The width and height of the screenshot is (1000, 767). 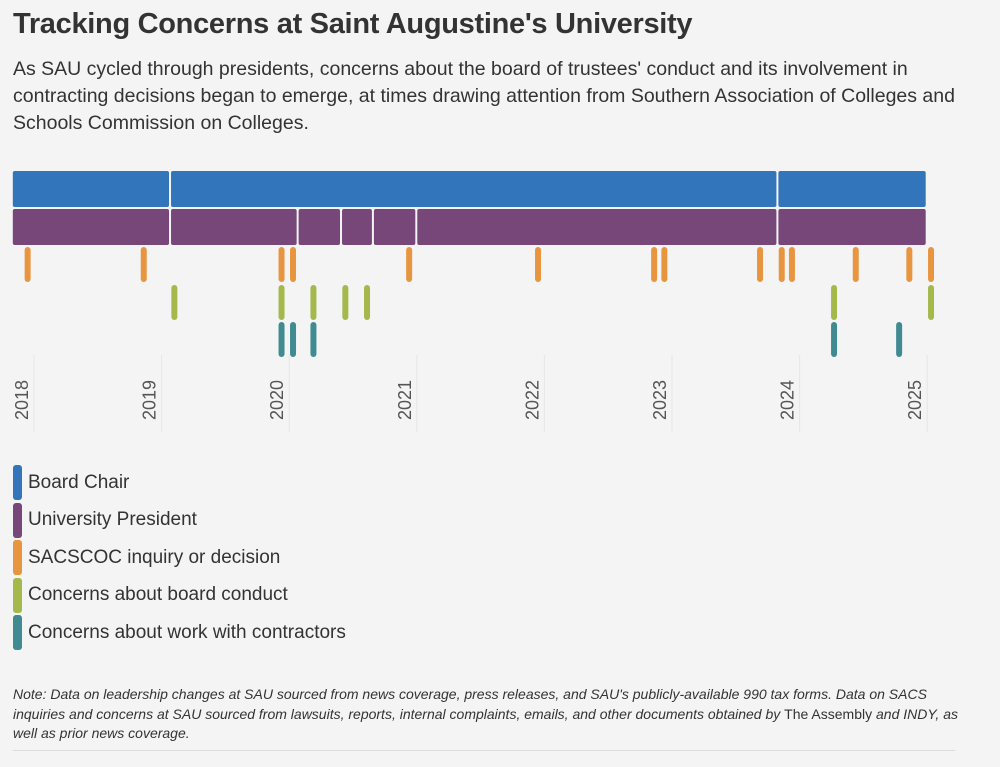 I want to click on x-axis: 2018 2019 2020 2021 2022 2023 2024 2025, so click(x=468, y=400).